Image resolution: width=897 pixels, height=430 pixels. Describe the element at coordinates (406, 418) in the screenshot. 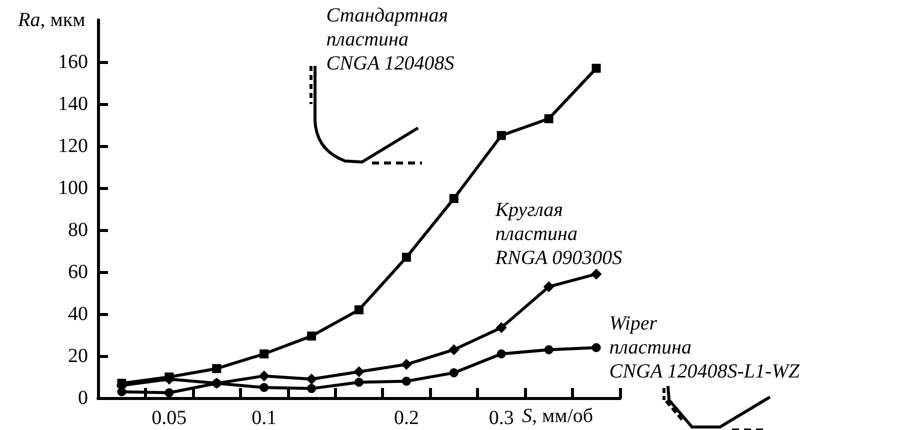

I see `x-tick-label: 0.2` at that location.